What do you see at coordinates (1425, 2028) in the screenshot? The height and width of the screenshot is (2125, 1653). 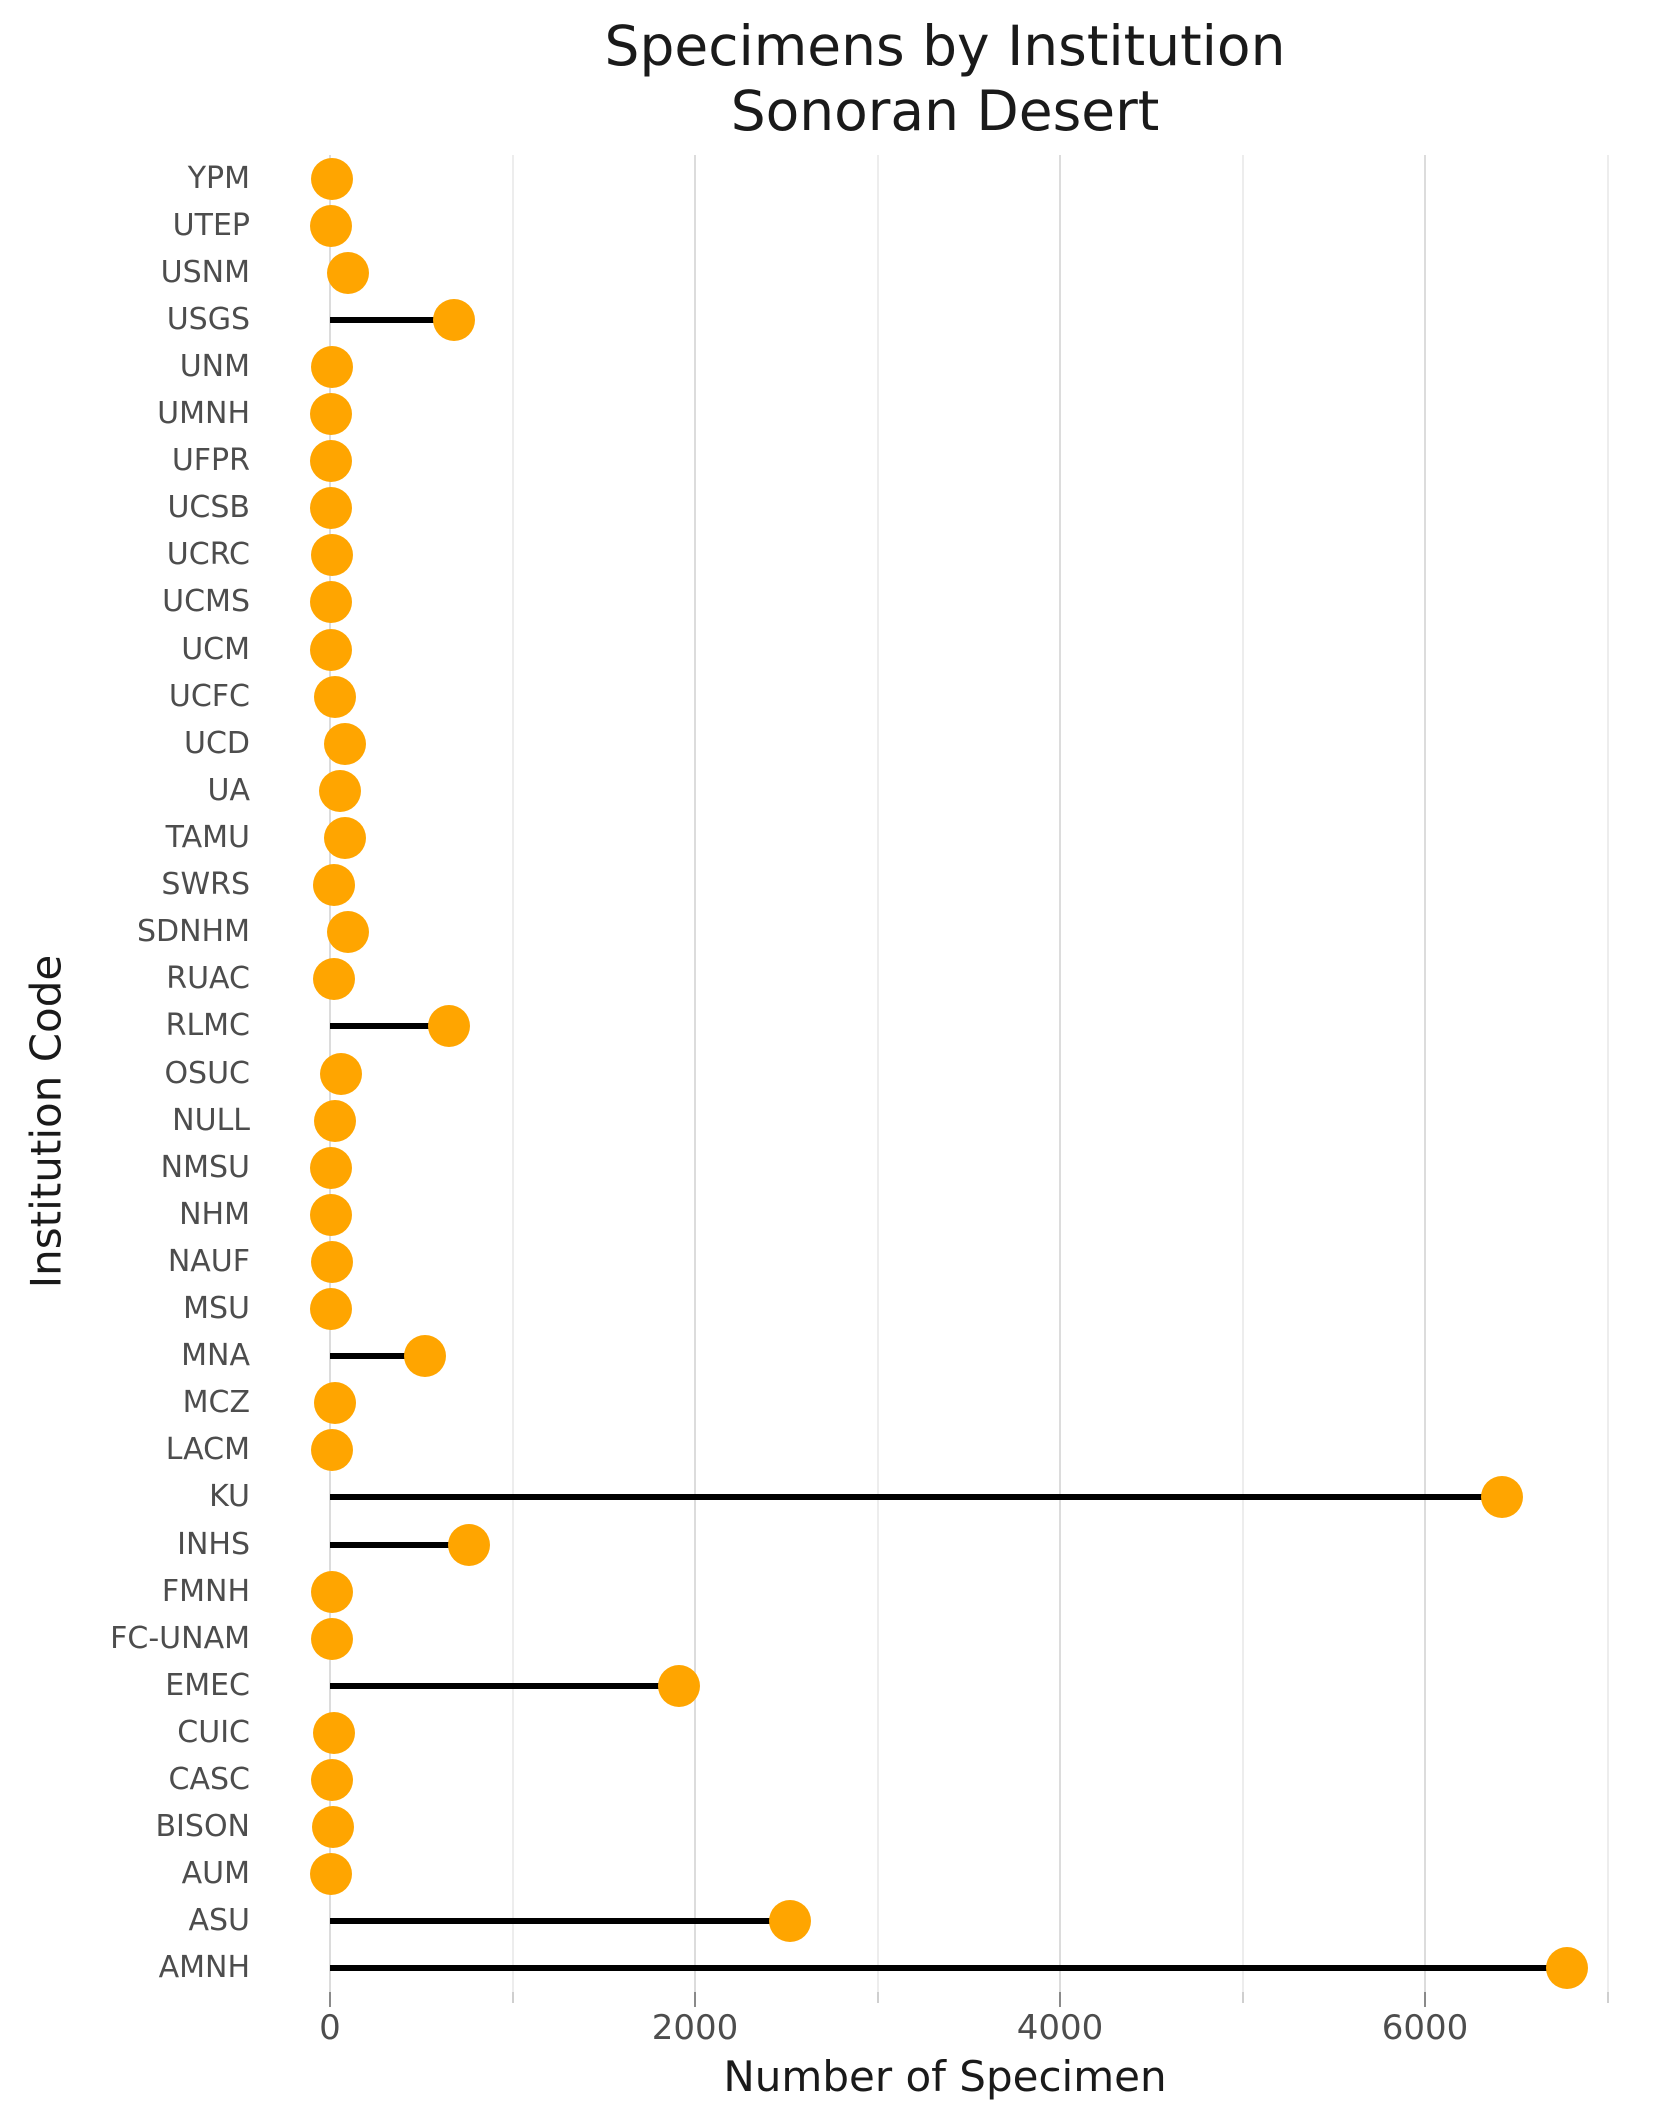 I see `x-tick-label: 6000` at bounding box center [1425, 2028].